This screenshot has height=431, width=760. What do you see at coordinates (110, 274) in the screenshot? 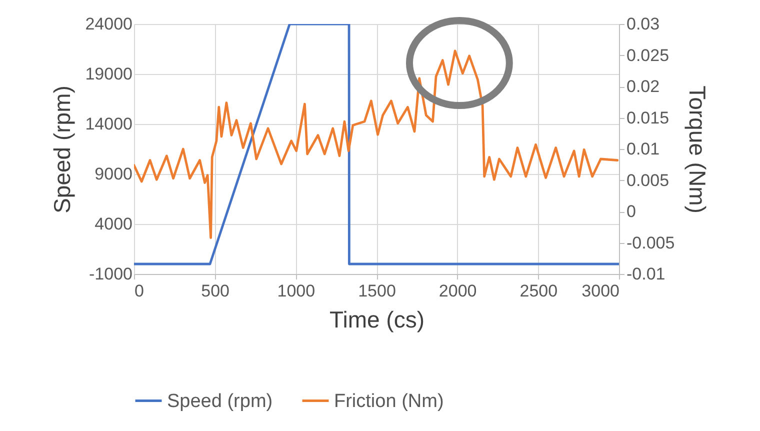
I see `y-tick-label: -1000` at bounding box center [110, 274].